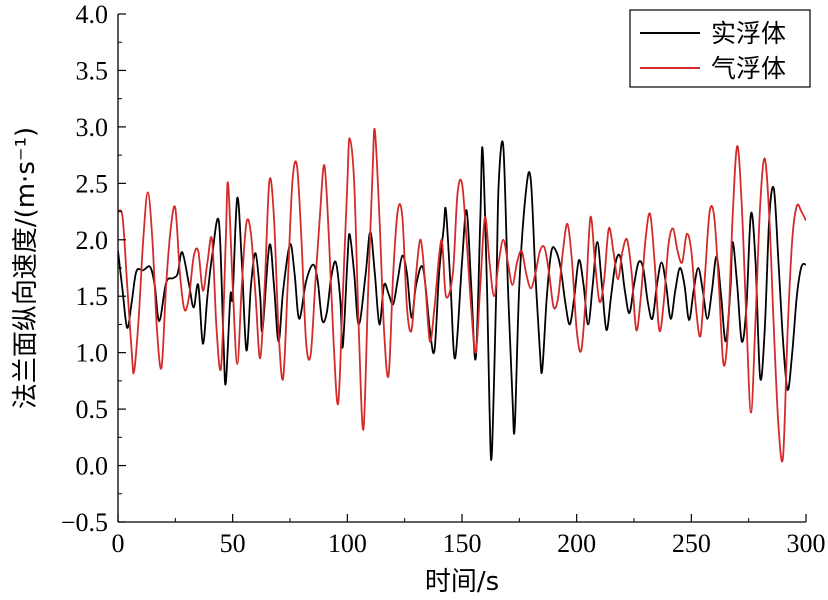 This screenshot has width=828, height=600. What do you see at coordinates (806, 543) in the screenshot?
I see `x-tick-label: 300` at bounding box center [806, 543].